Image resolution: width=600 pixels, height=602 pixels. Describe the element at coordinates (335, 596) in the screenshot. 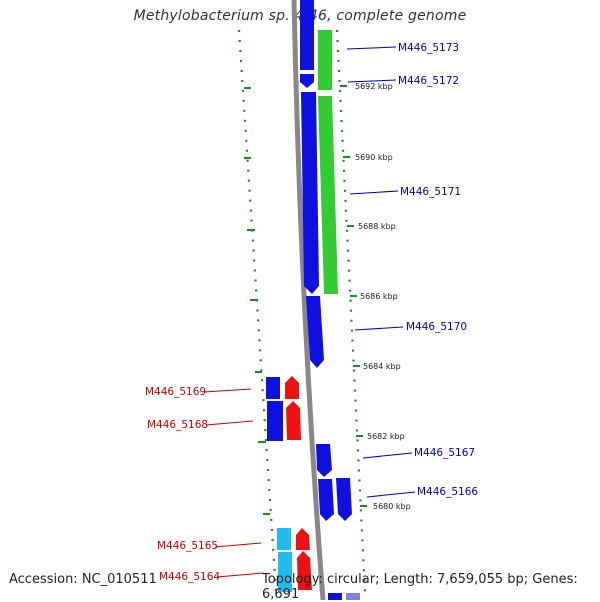

I see `gene-block-bottom` at that location.